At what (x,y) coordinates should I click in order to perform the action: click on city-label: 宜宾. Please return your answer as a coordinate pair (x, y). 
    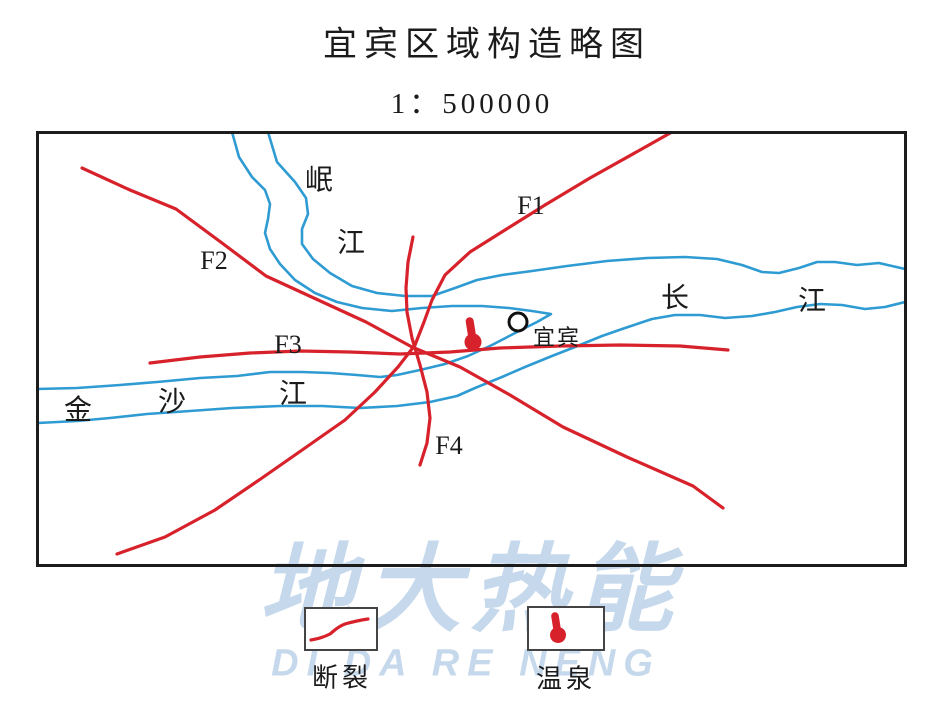
    Looking at the image, I should click on (557, 337).